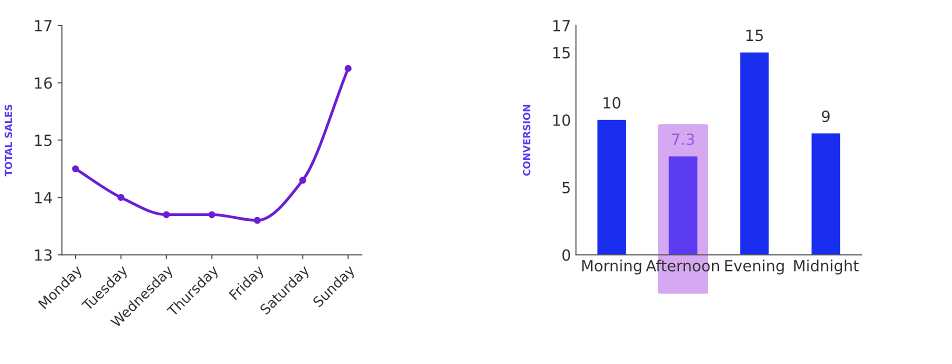 The image size is (952, 364). Describe the element at coordinates (826, 116) in the screenshot. I see `data-label: 9` at that location.